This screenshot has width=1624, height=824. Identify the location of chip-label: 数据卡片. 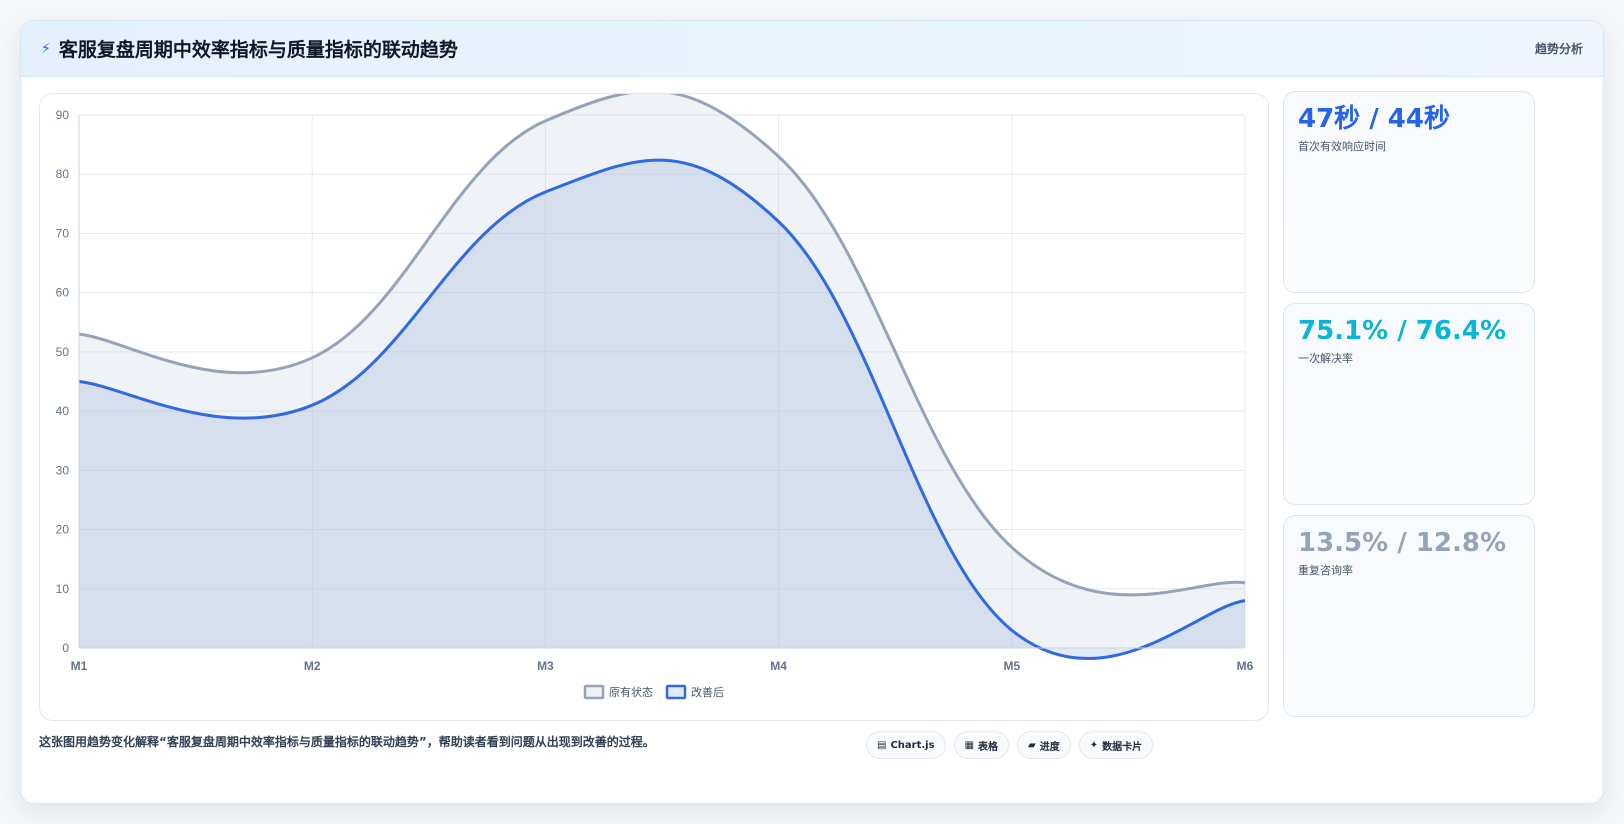
(1122, 747).